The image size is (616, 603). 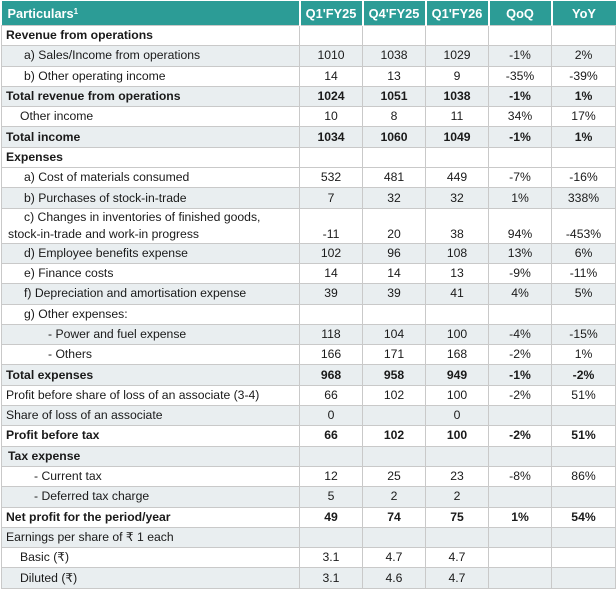 What do you see at coordinates (150, 117) in the screenshot?
I see `row-label: Other income` at bounding box center [150, 117].